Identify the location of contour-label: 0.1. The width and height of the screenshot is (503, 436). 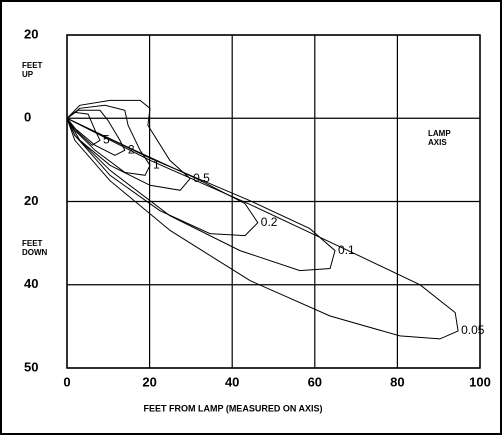
(346, 250).